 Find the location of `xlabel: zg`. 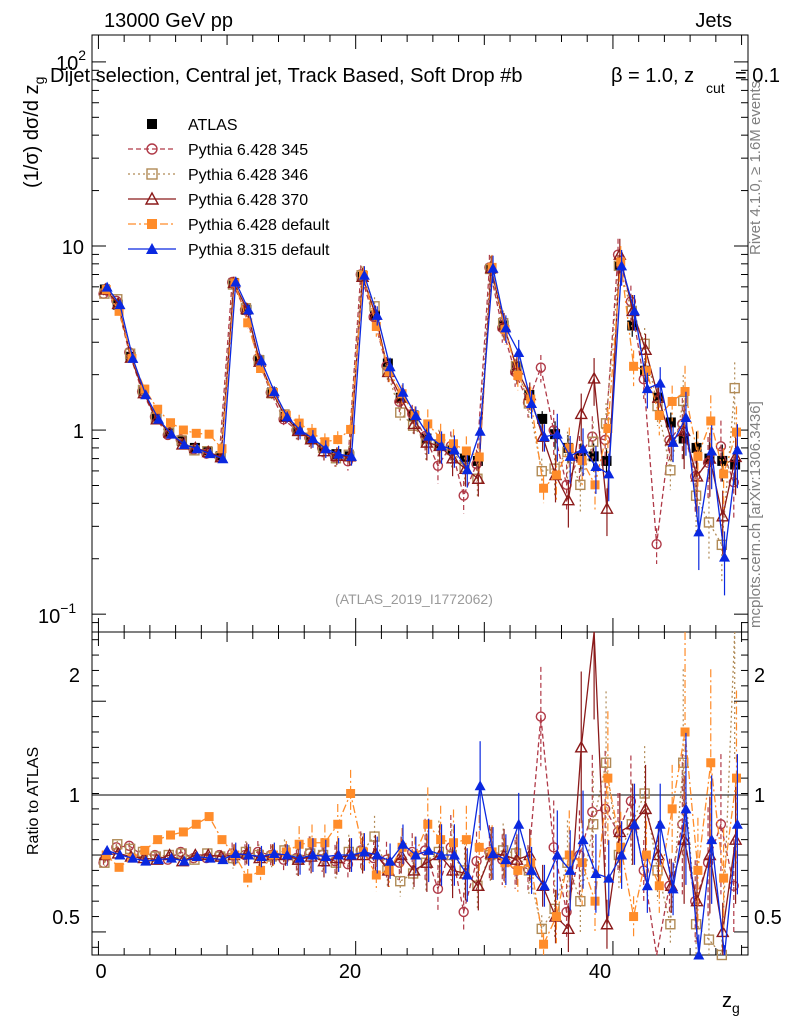

xlabel: zg is located at coordinates (731, 1003).